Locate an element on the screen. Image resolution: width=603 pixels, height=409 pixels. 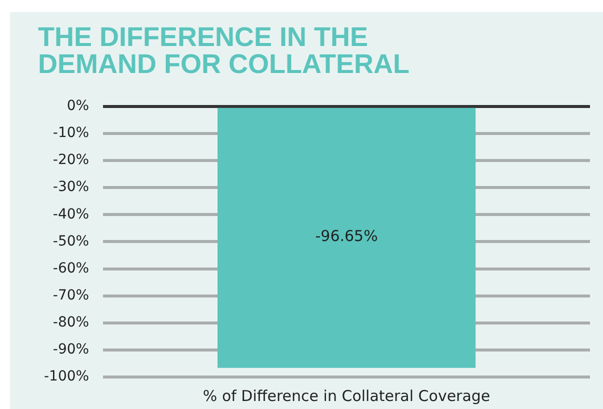
y-tick-label: -100% is located at coordinates (67, 376).